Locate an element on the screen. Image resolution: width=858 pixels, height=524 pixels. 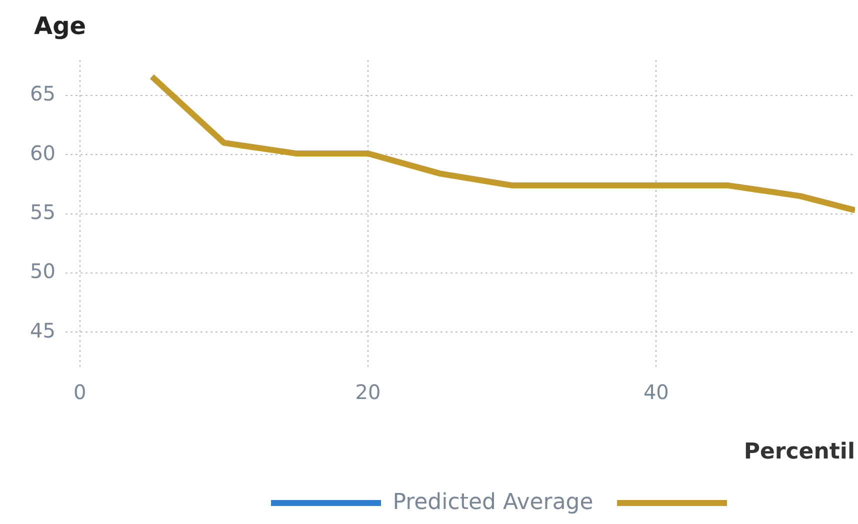
legend-label: Predicted Average is located at coordinates (493, 502).